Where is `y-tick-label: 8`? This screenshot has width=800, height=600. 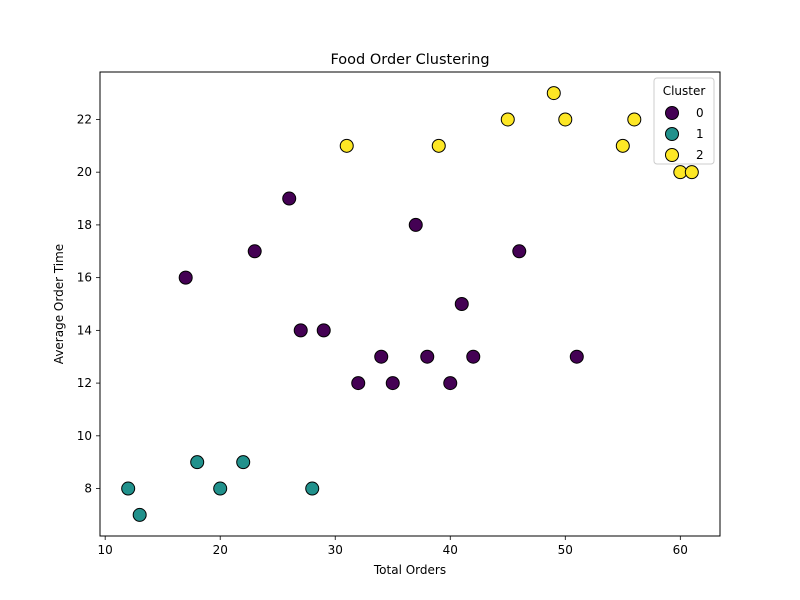
y-tick-label: 8 is located at coordinates (88, 489).